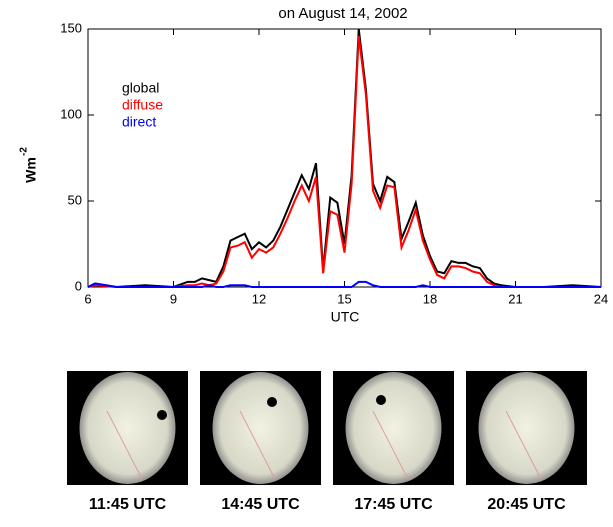 The image size is (613, 527). I want to click on x-tick-label: 18, so click(430, 298).